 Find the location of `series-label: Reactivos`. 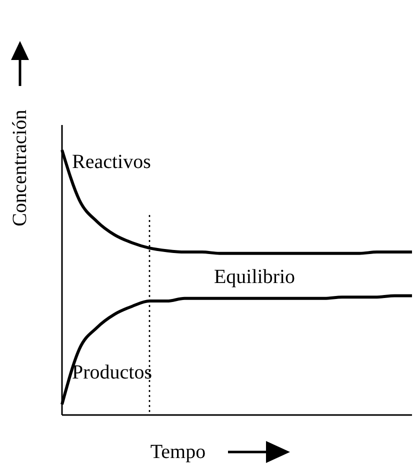

series-label: Reactivos is located at coordinates (112, 162).